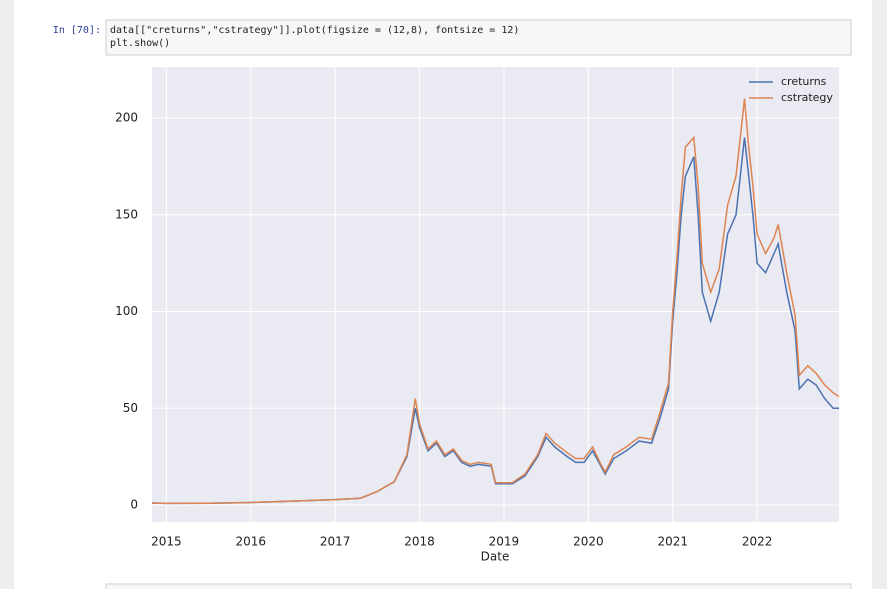 This screenshot has width=887, height=593. What do you see at coordinates (140, 43) in the screenshot?
I see `code-line: plt.show()` at bounding box center [140, 43].